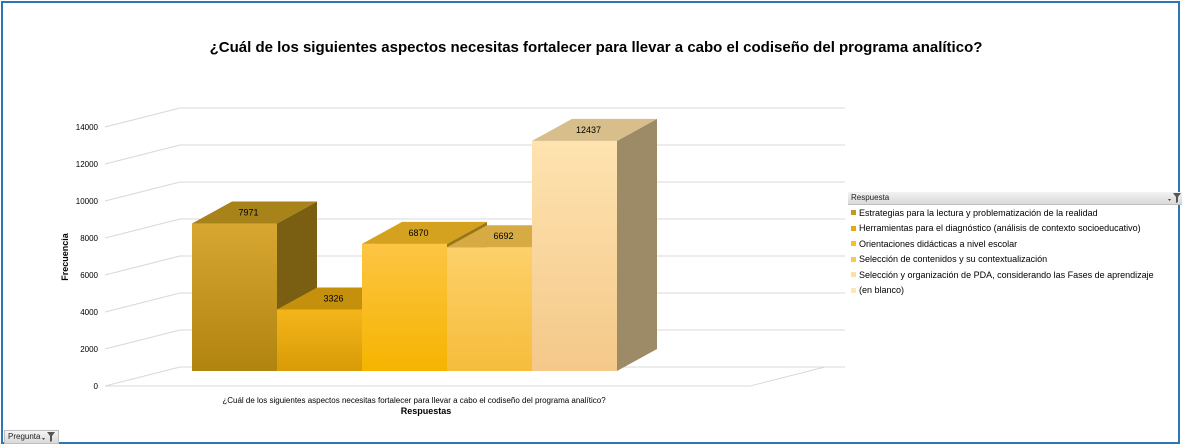 The height and width of the screenshot is (447, 1183). Describe the element at coordinates (1015, 291) in the screenshot. I see `legend-item: (en blanco)` at that location.